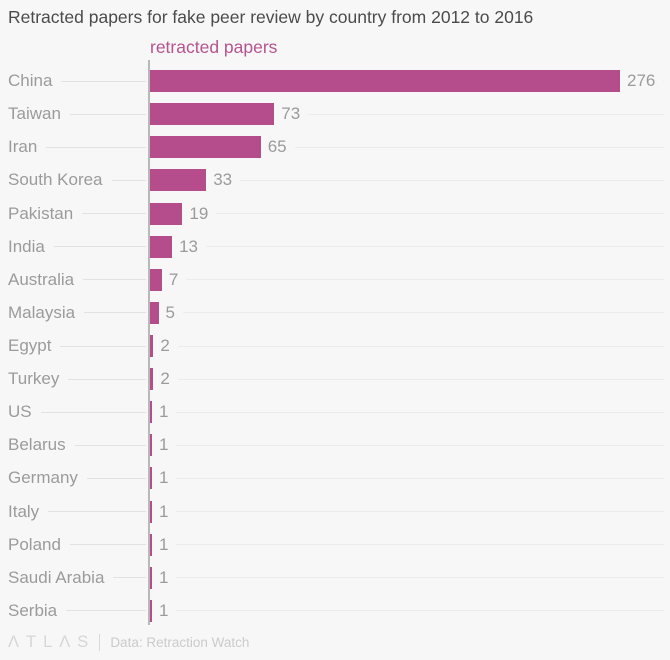 The width and height of the screenshot is (670, 660). I want to click on footer-separator, so click(100, 642).